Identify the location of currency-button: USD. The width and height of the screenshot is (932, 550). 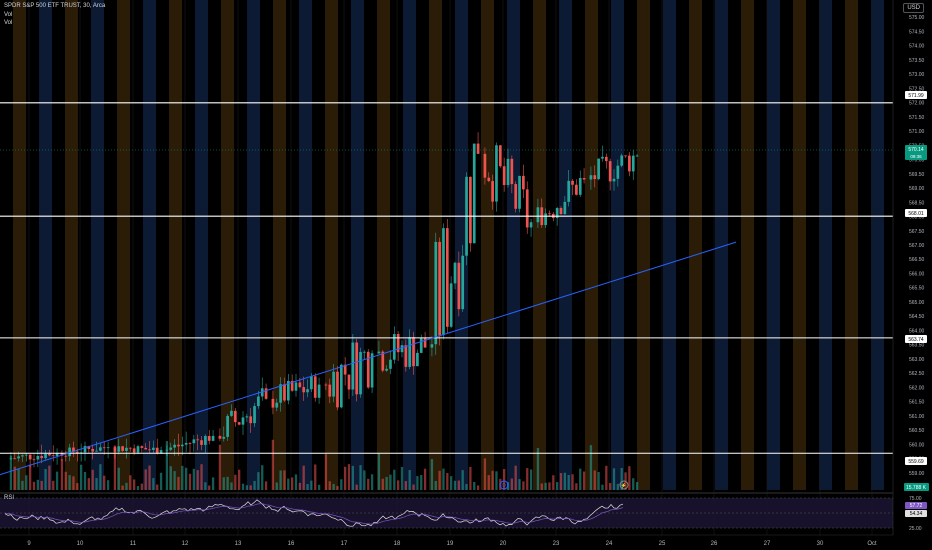
(913, 8).